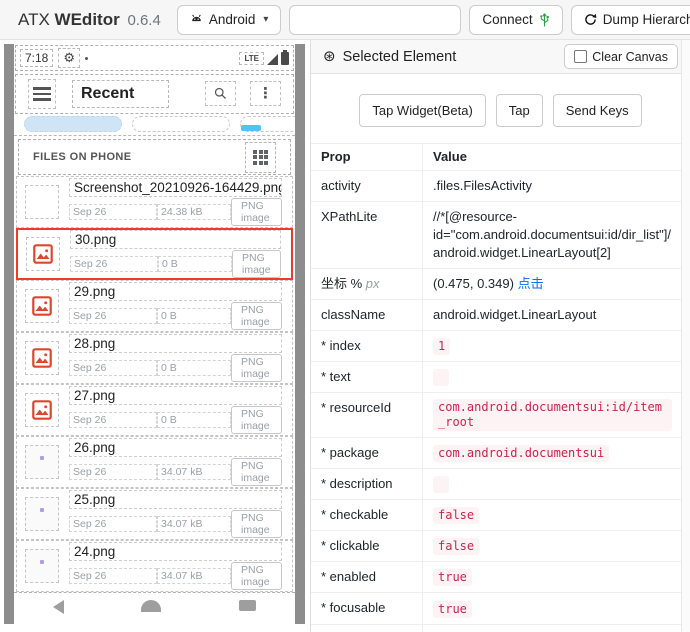 This screenshot has width=690, height=632. What do you see at coordinates (630, 56) in the screenshot?
I see `clear-canvas-label: Clear Canvas` at bounding box center [630, 56].